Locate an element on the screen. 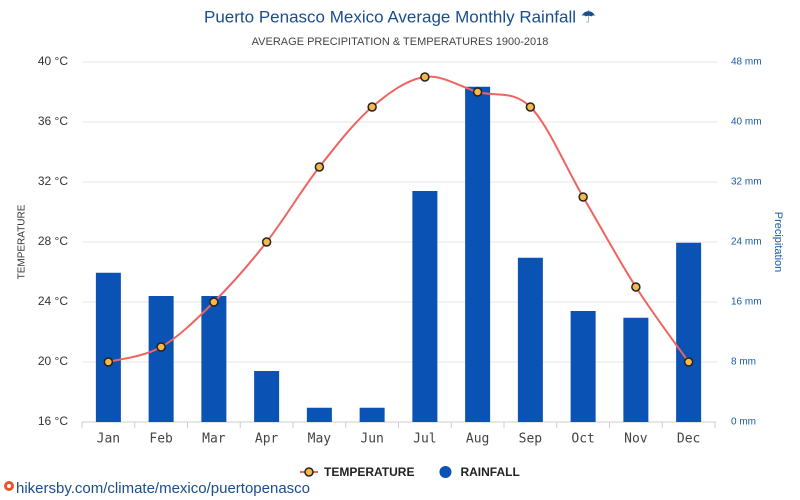  y2-tick-label: 48 mm is located at coordinates (746, 62).